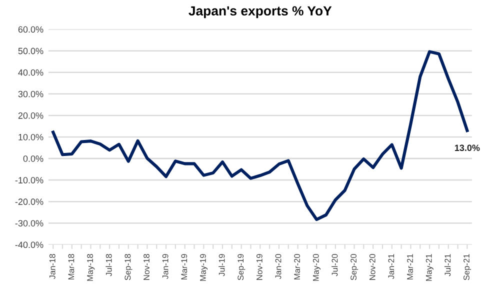 The width and height of the screenshot is (484, 293). What do you see at coordinates (52, 267) in the screenshot?
I see `x-tick-label: Jan-18` at bounding box center [52, 267].